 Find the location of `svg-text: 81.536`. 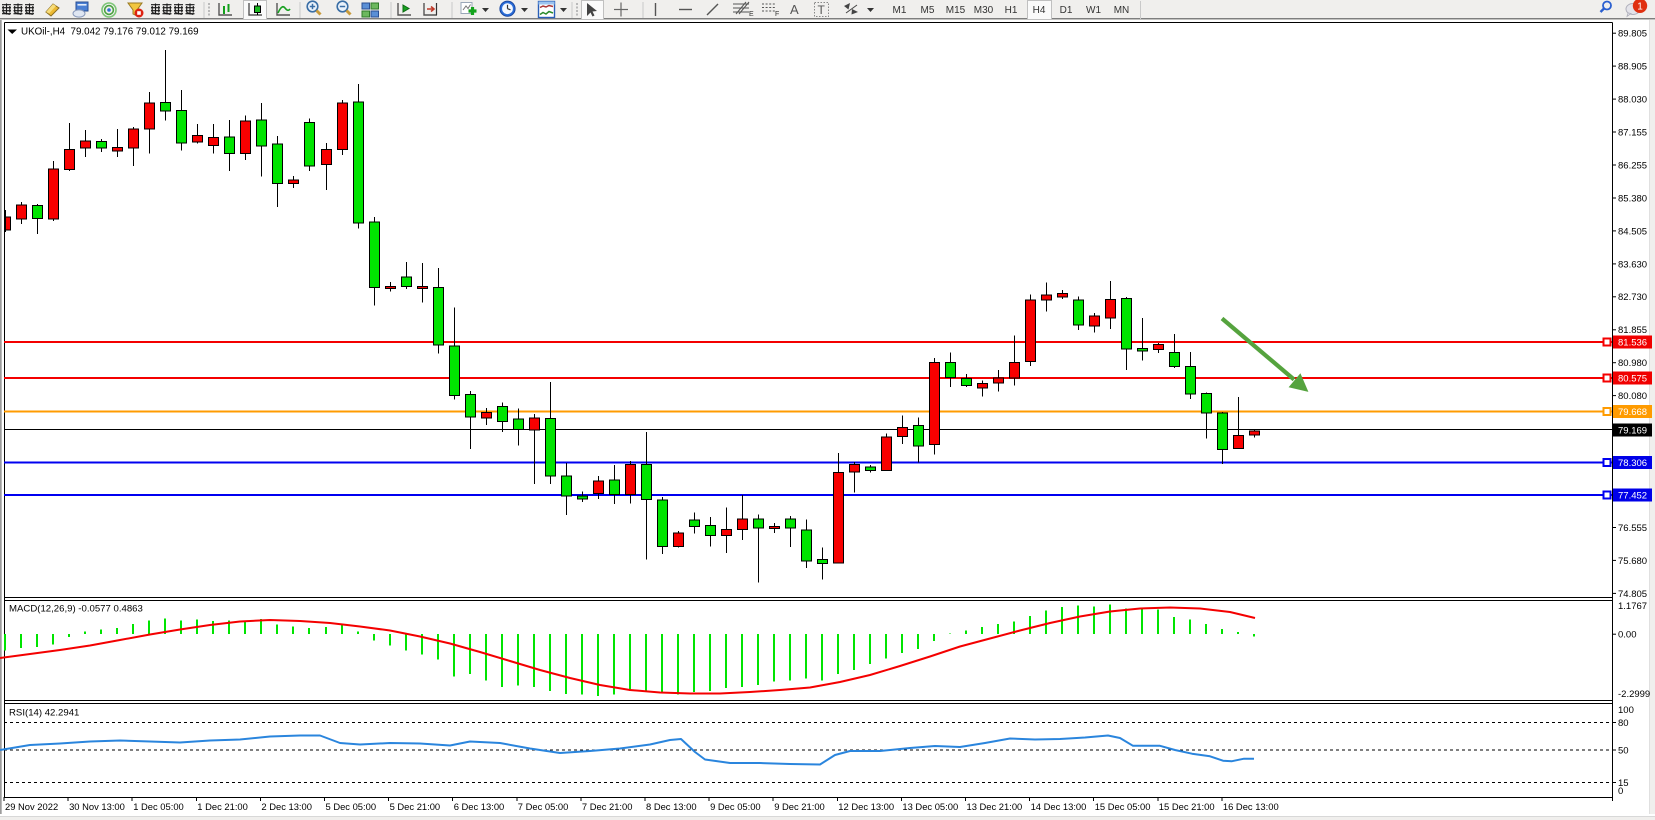

svg-text: 81.536 is located at coordinates (1632, 343).